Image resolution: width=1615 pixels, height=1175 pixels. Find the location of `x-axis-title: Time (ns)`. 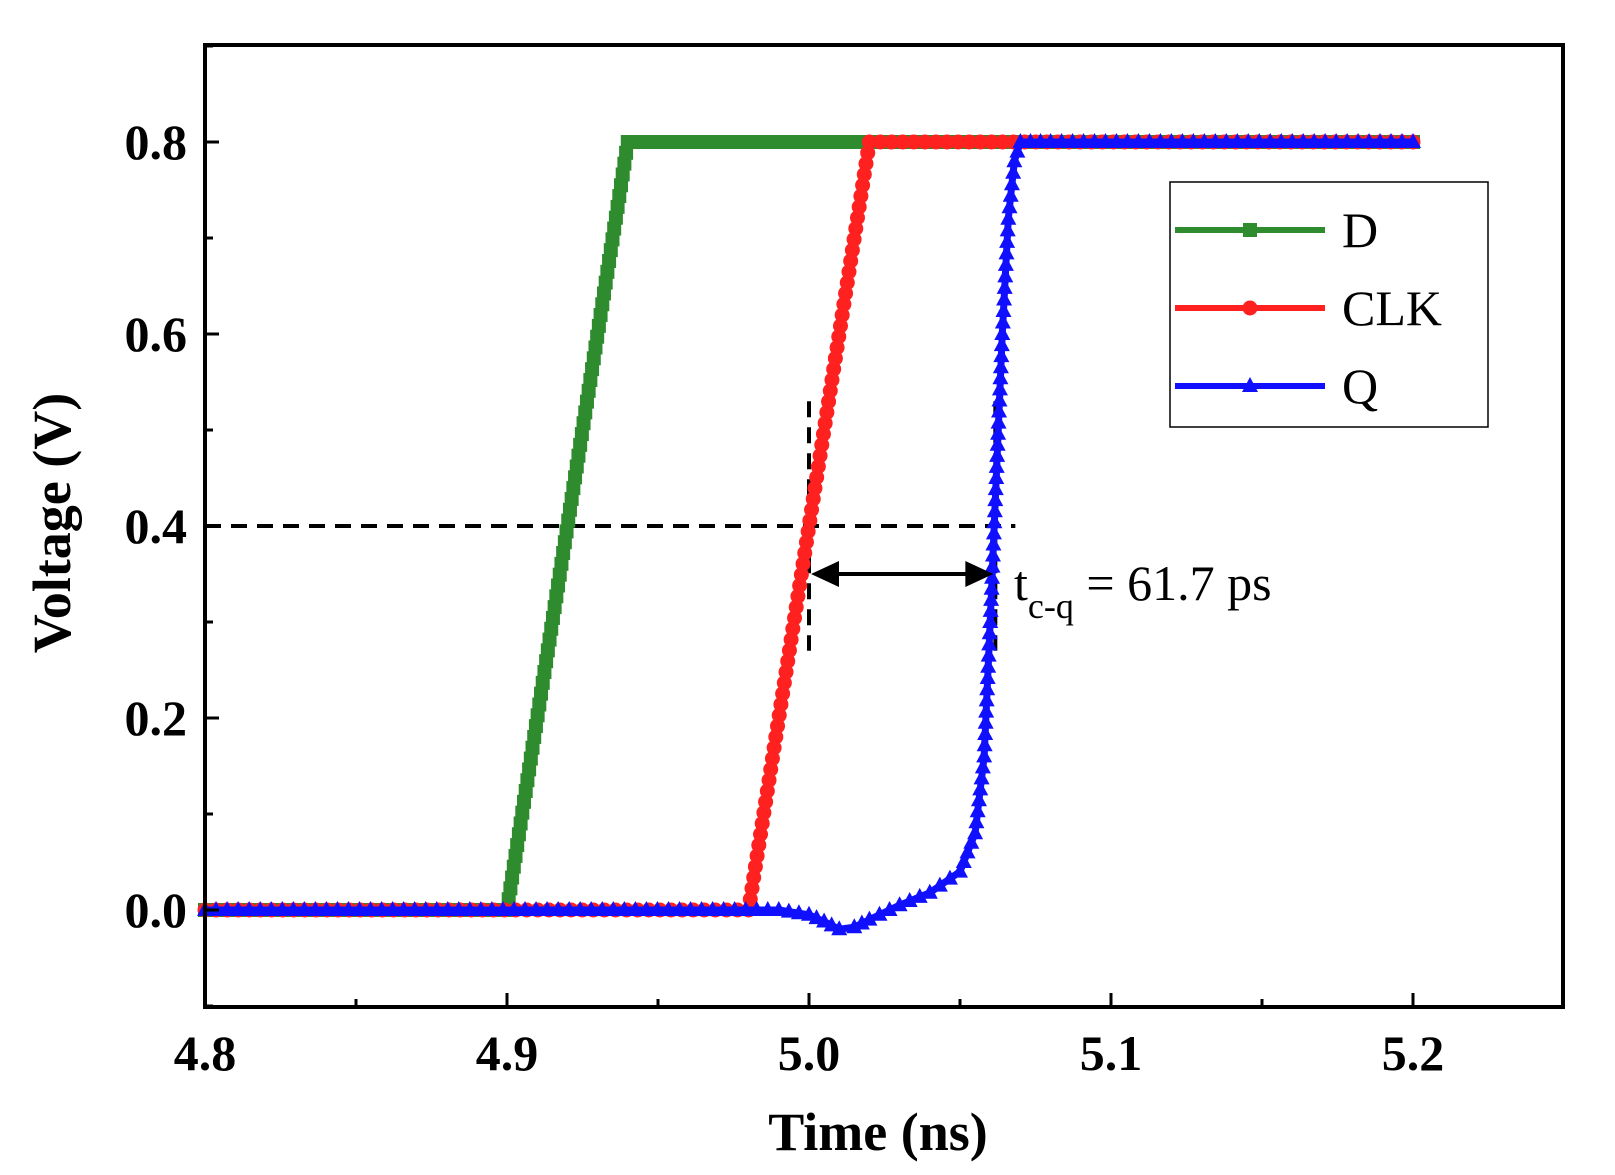

x-axis-title: Time (ns) is located at coordinates (878, 1132).